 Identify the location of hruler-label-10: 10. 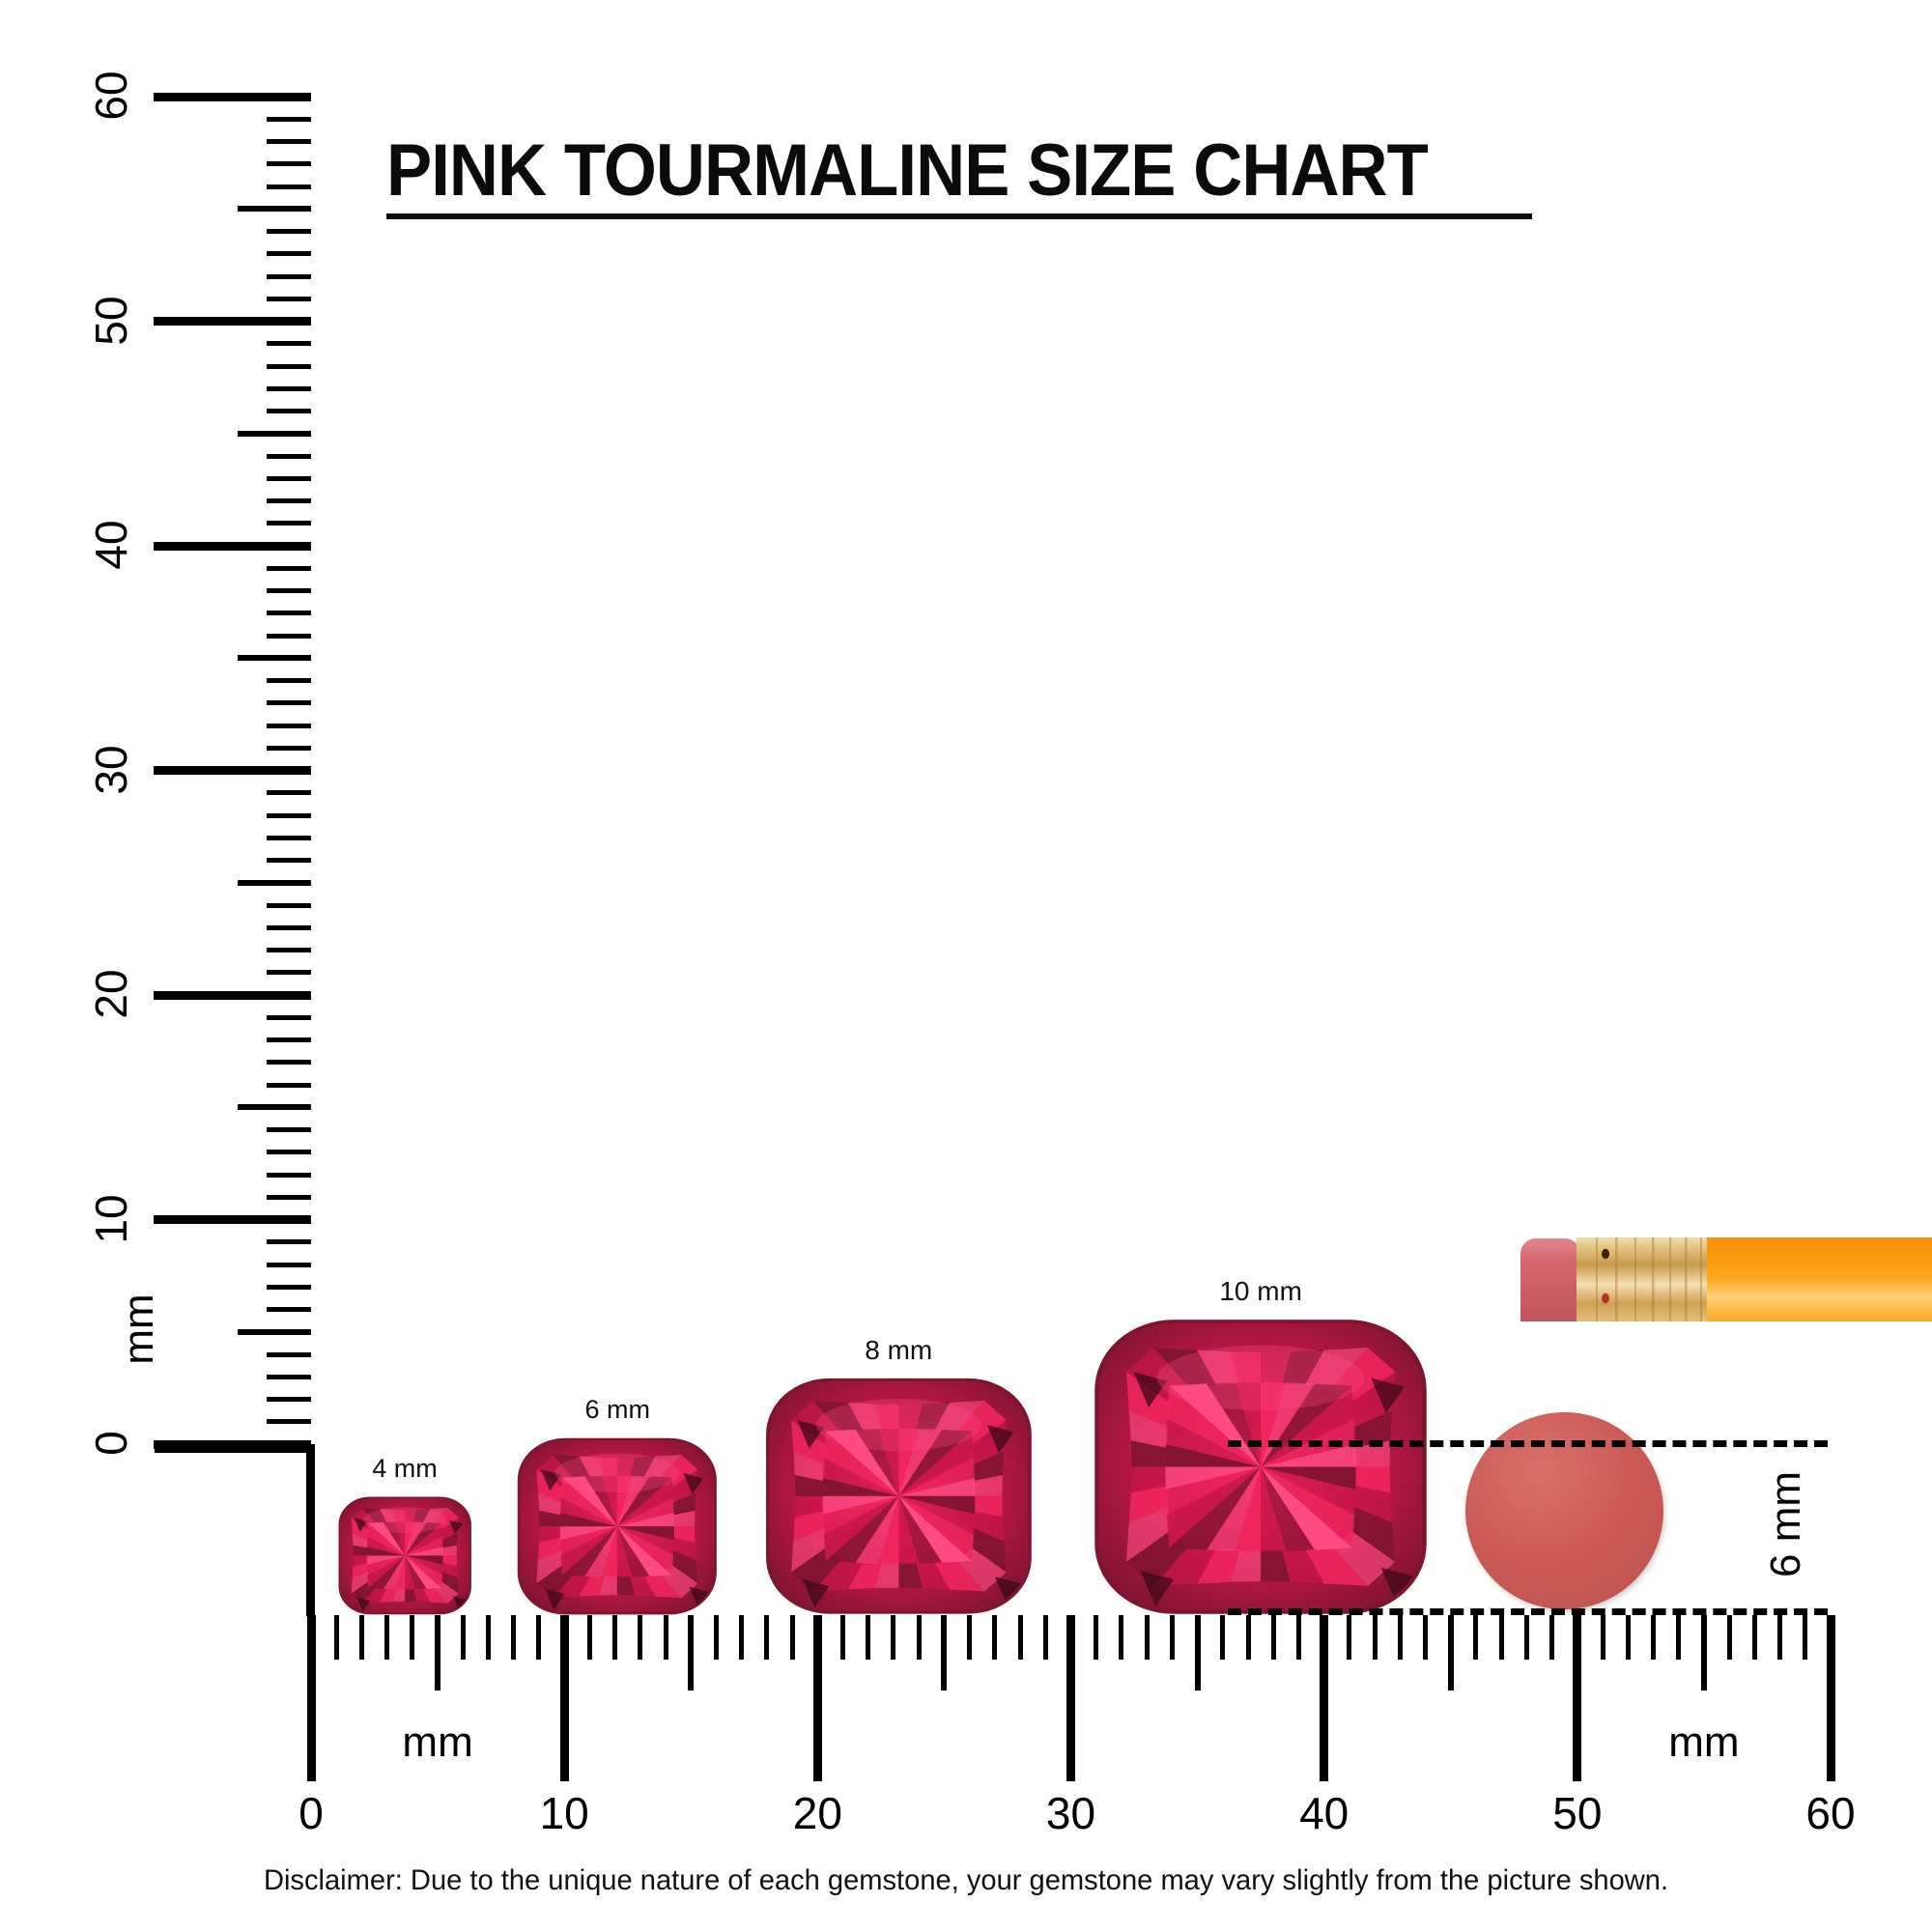
(564, 1813).